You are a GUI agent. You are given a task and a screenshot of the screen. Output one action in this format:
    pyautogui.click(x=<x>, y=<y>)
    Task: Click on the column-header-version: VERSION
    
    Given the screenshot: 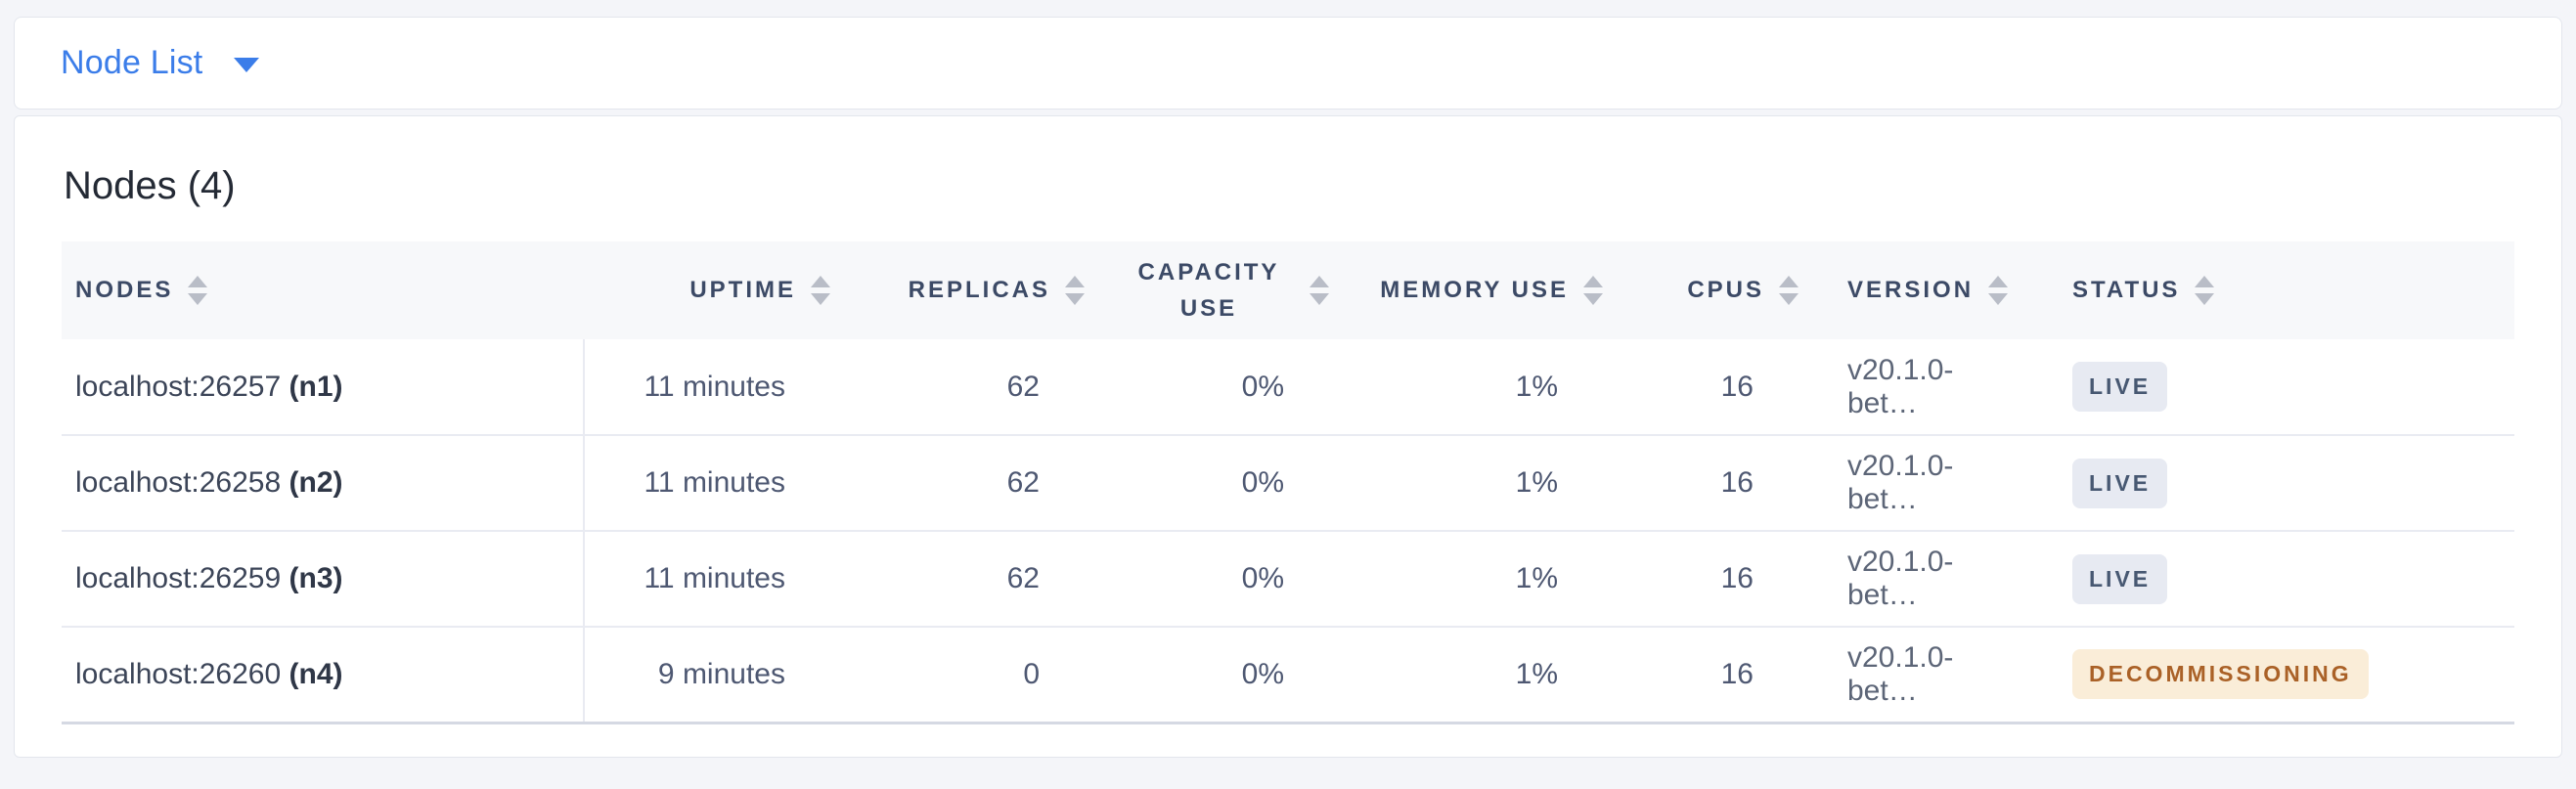 What is the action you would take?
    pyautogui.click(x=1911, y=290)
    